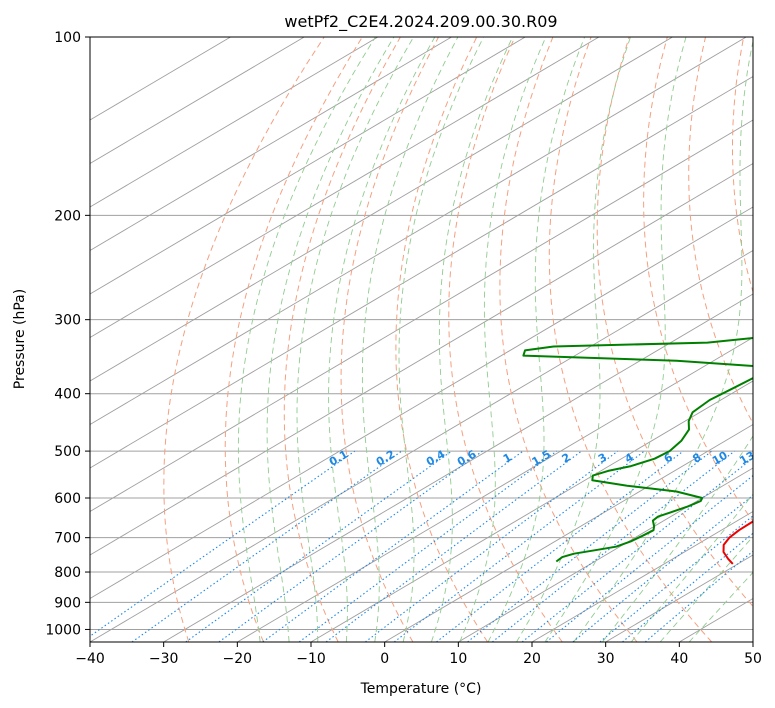 Image resolution: width=775 pixels, height=708 pixels. Describe the element at coordinates (418, 654) in the screenshot. I see `x-axis: −40 −30 −20 −10 0 10 20 30 40 50` at that location.